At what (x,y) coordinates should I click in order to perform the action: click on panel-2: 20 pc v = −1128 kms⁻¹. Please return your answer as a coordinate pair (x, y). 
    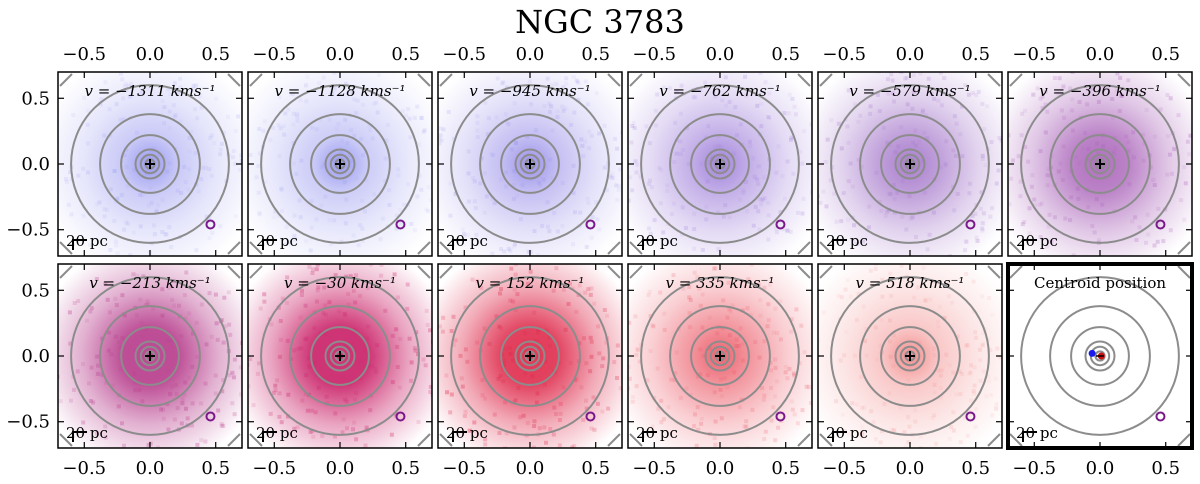
    Looking at the image, I should click on (340, 164).